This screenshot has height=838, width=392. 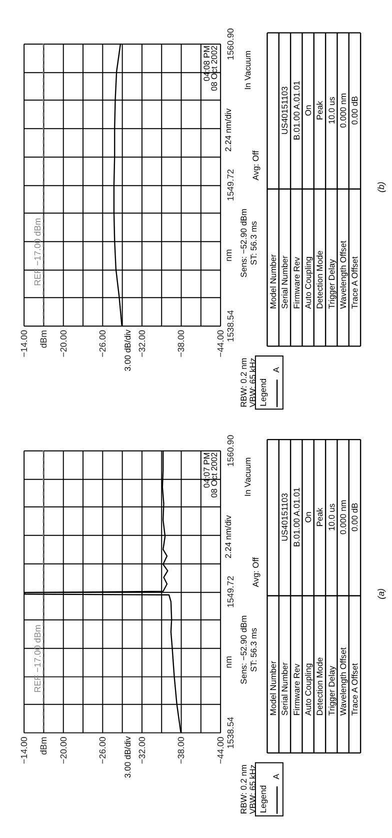 I want to click on text: (b), so click(x=381, y=187).